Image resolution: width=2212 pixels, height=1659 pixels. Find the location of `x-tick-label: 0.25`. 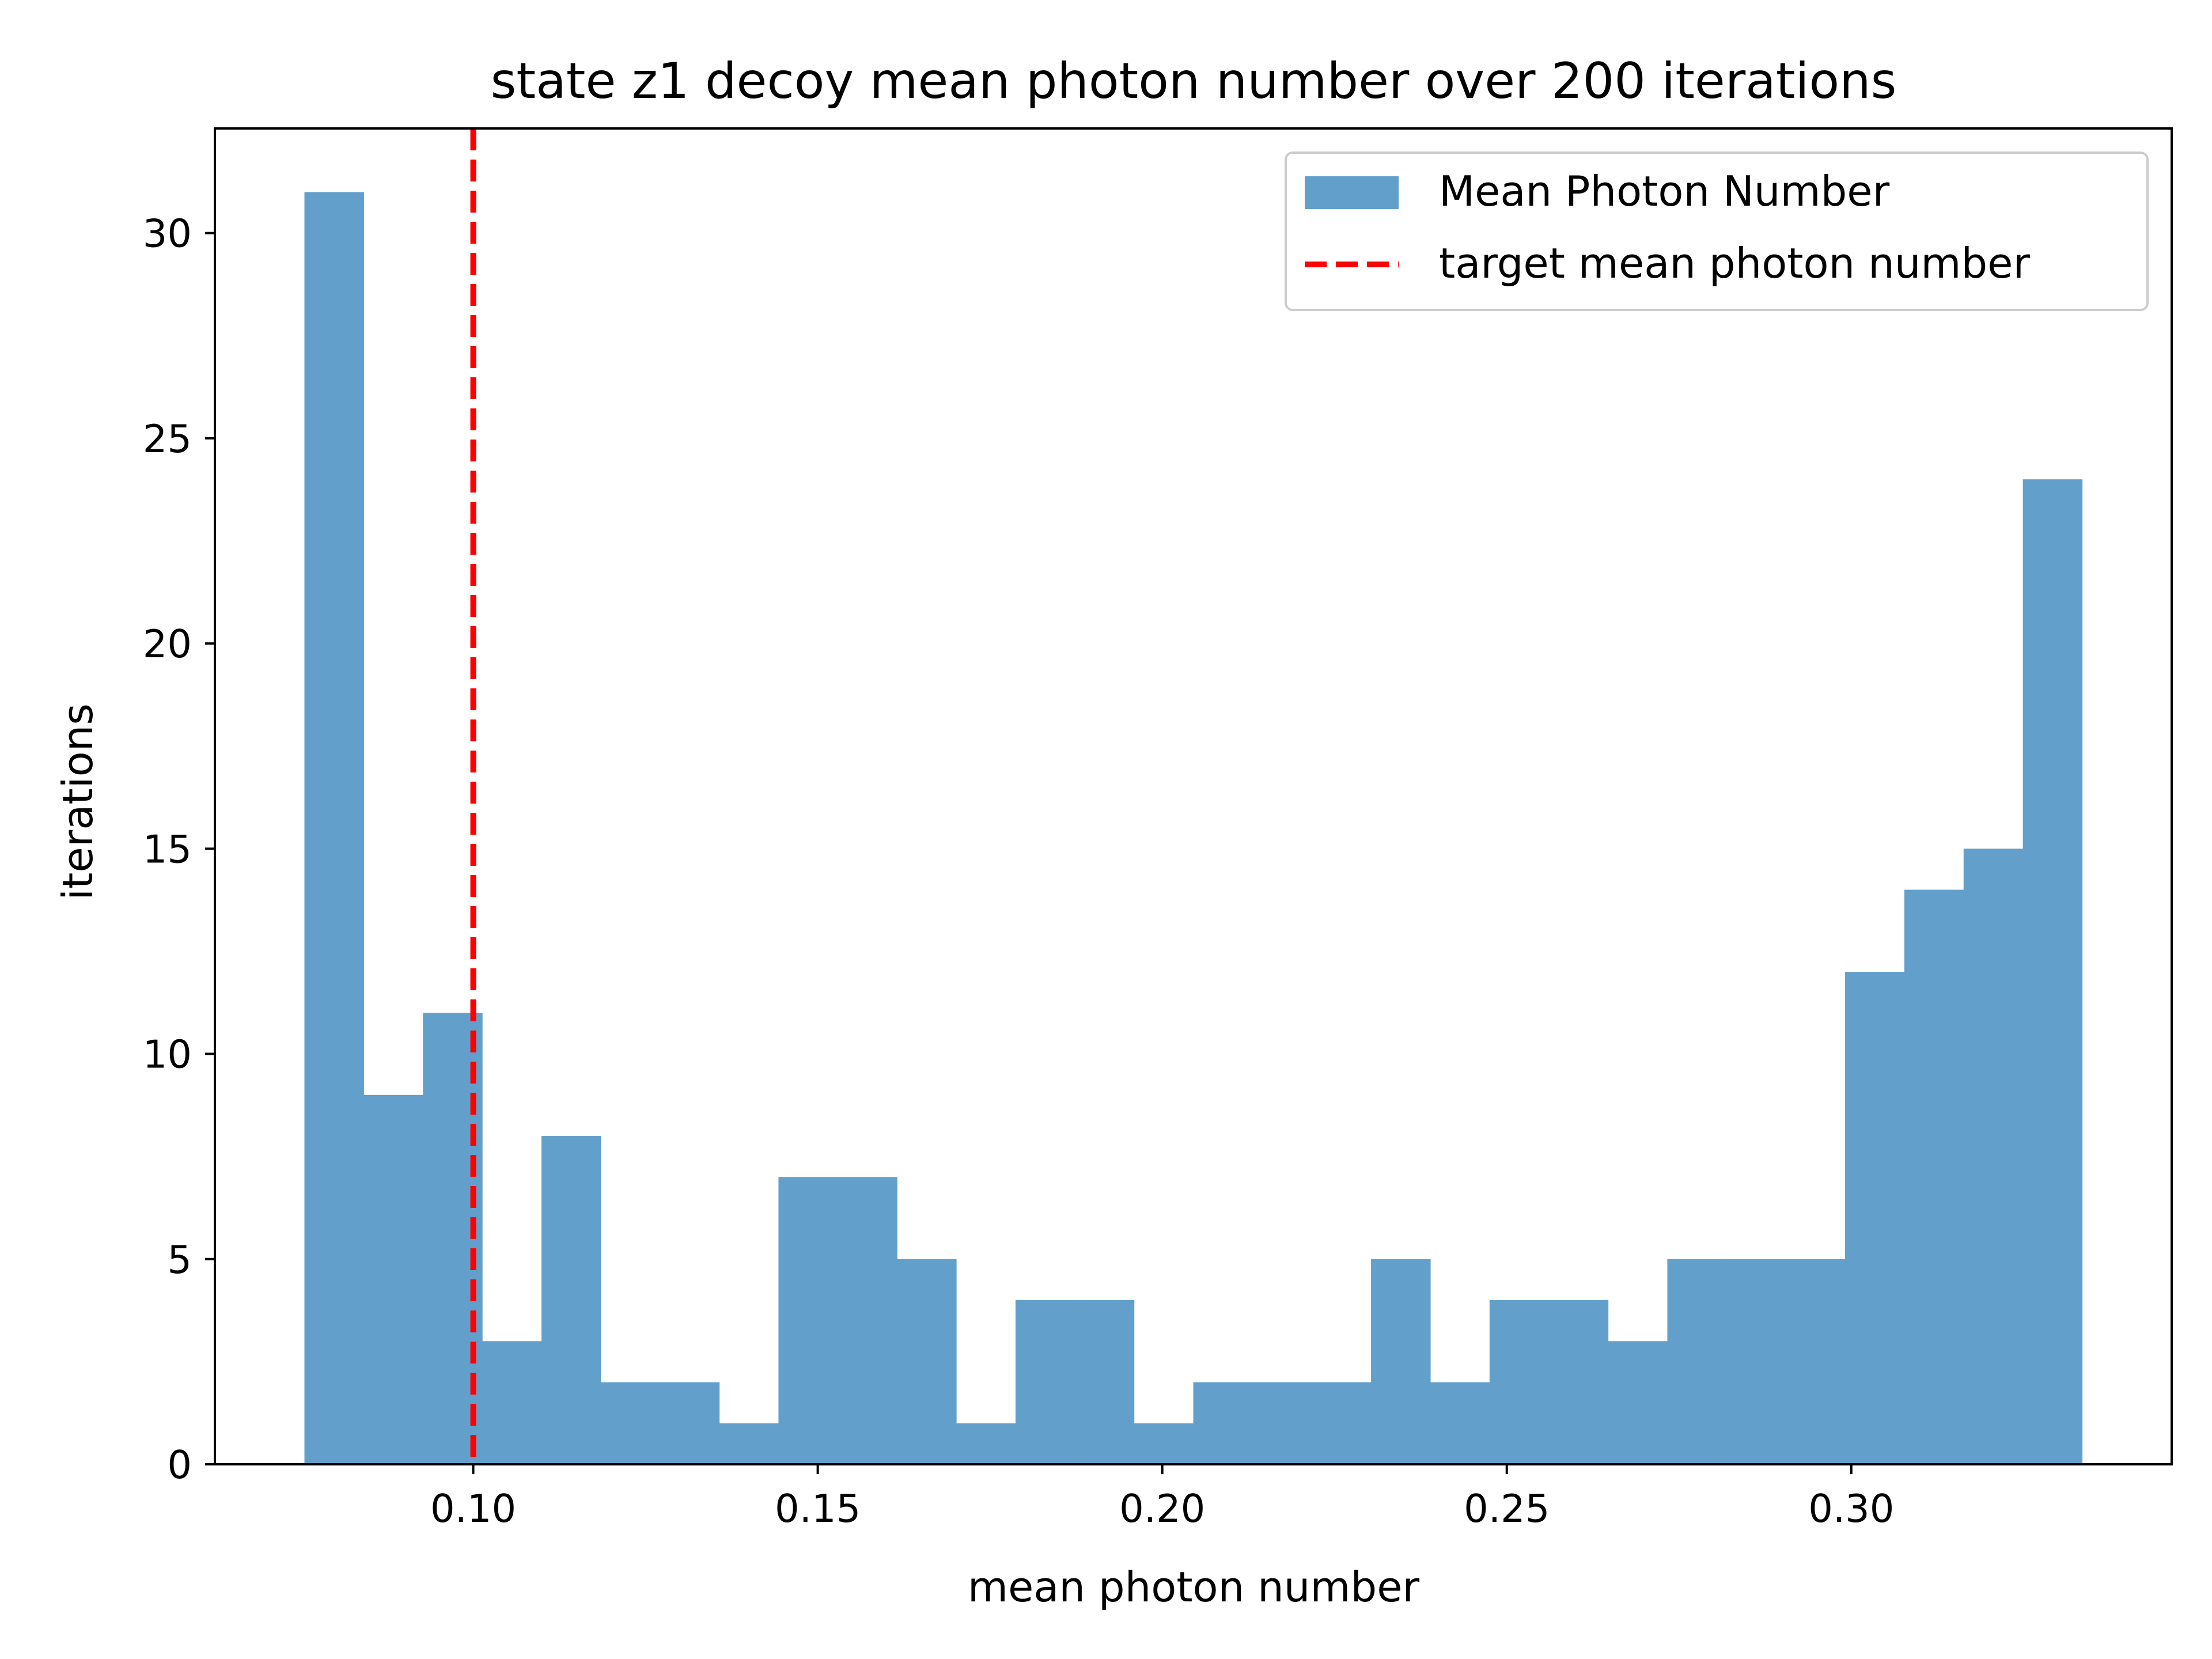

x-tick-label: 0.25 is located at coordinates (1507, 1508).